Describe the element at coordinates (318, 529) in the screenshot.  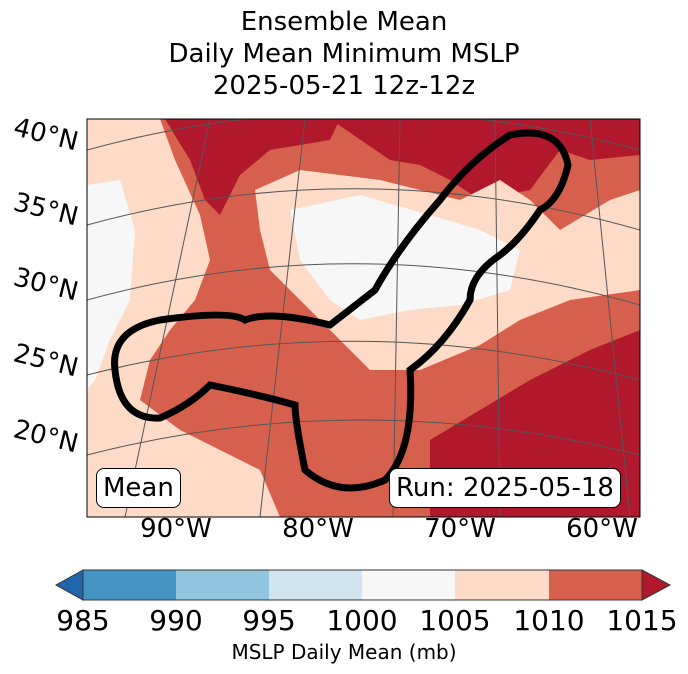
I see `lon-label-80w: 80°W` at that location.